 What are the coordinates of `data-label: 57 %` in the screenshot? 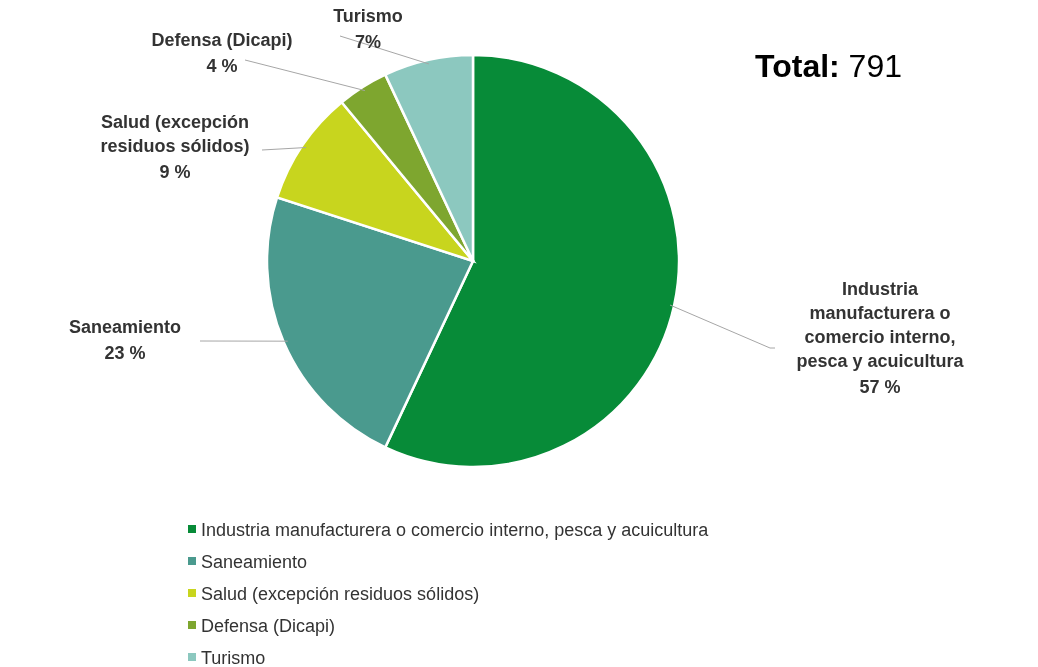 It's located at (880, 387).